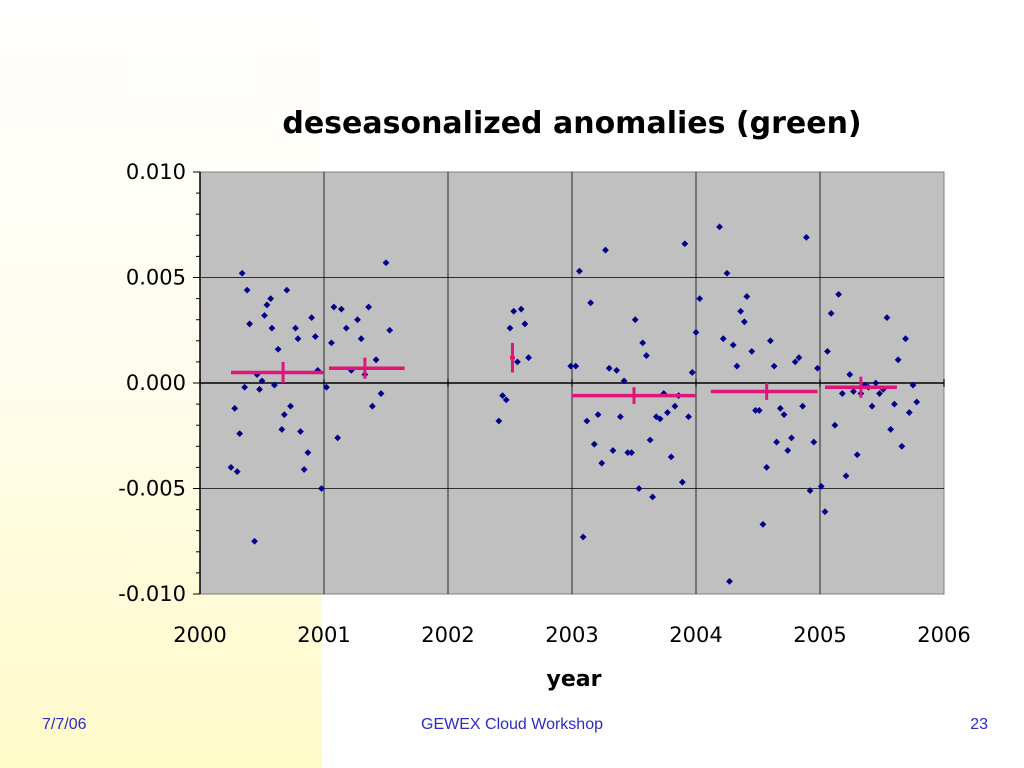 The image size is (1024, 768). I want to click on chart-title: deseasonalized anomalies (green), so click(572, 123).